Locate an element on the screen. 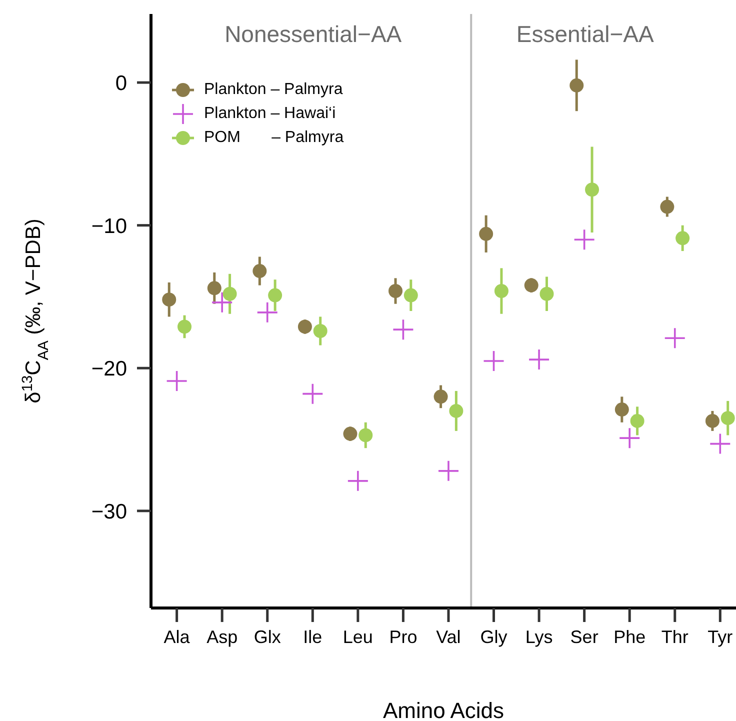 This screenshot has height=721, width=736. x-tick-label: Pro is located at coordinates (403, 636).